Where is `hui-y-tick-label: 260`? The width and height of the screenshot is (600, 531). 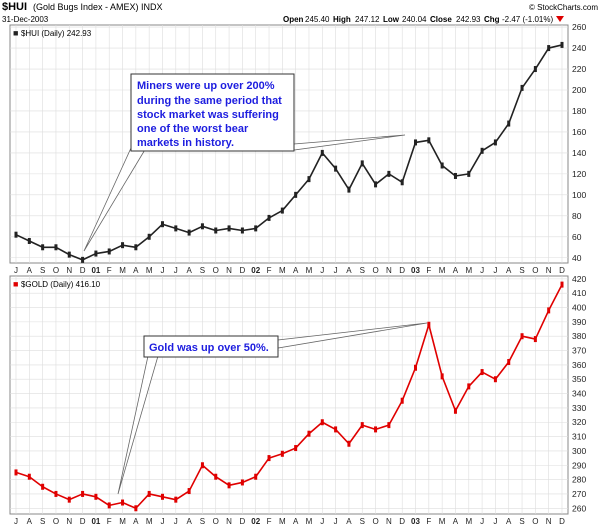
hui-y-tick-label: 260 is located at coordinates (579, 27).